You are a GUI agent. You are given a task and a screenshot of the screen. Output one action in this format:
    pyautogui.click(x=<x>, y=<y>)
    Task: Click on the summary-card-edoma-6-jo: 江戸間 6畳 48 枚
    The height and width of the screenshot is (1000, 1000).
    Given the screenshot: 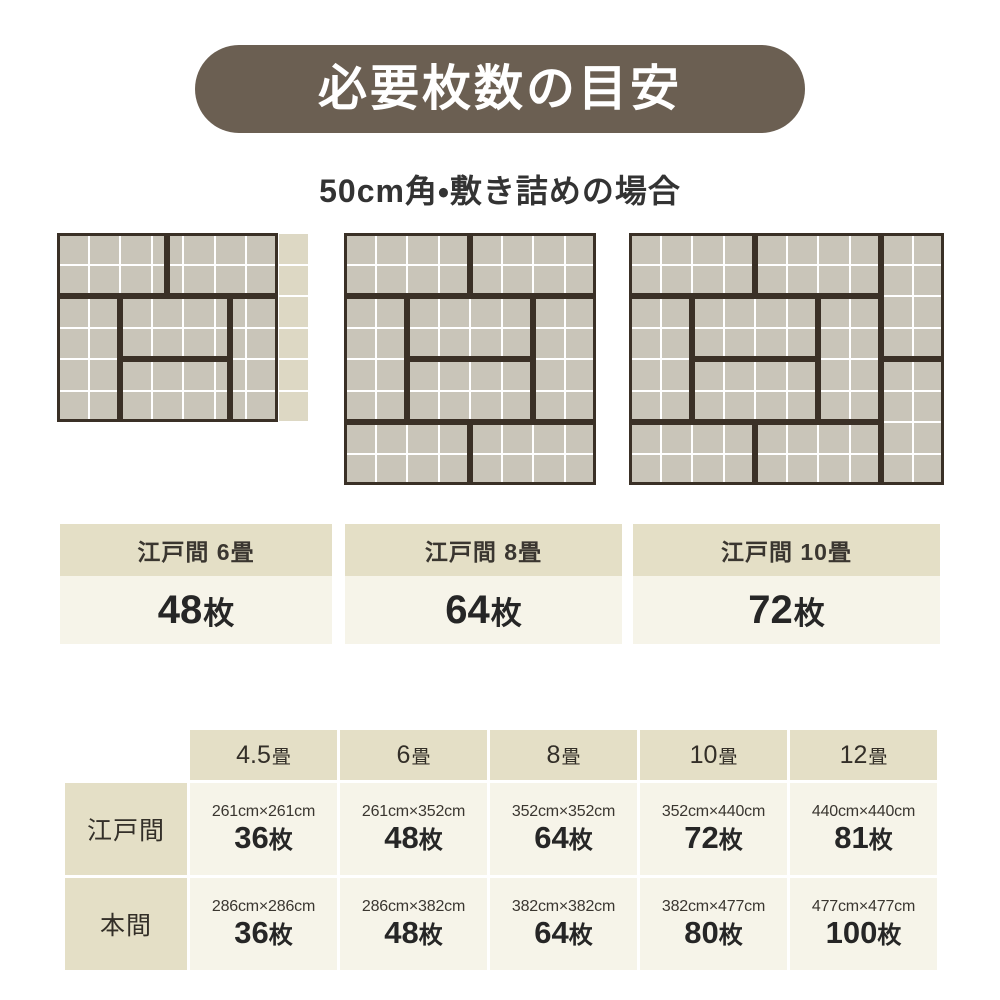 What is the action you would take?
    pyautogui.click(x=196, y=584)
    